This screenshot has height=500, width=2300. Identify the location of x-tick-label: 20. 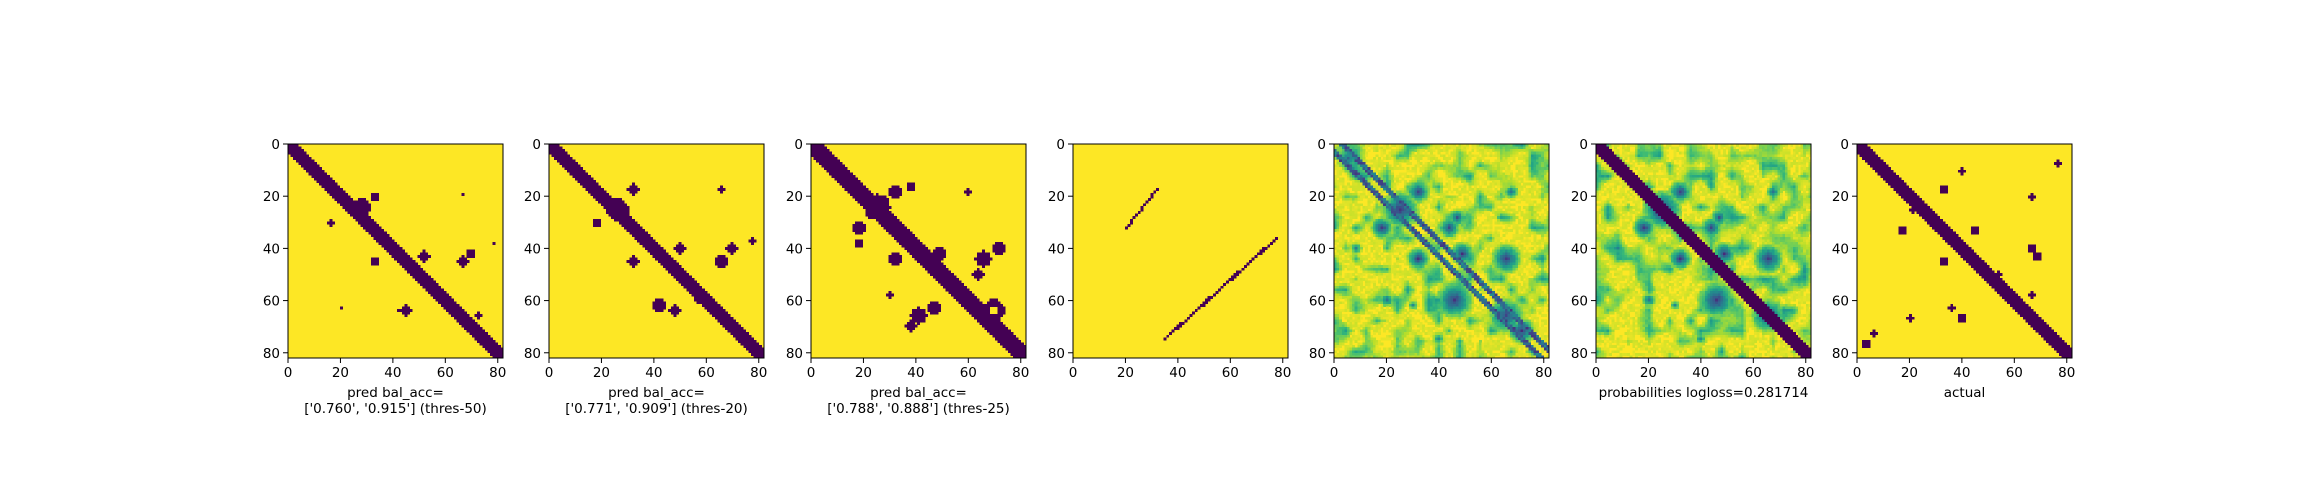
(1125, 373).